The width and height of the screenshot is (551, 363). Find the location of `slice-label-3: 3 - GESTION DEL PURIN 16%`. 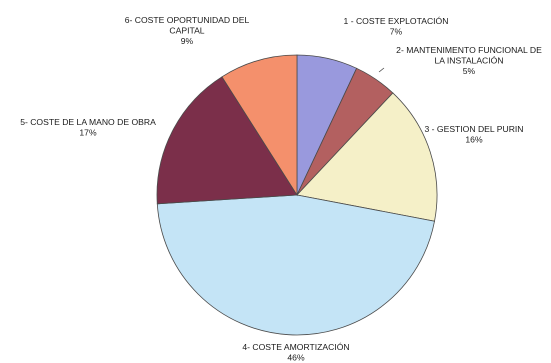

slice-label-3: 3 - GESTION DEL PURIN 16% is located at coordinates (473, 134).